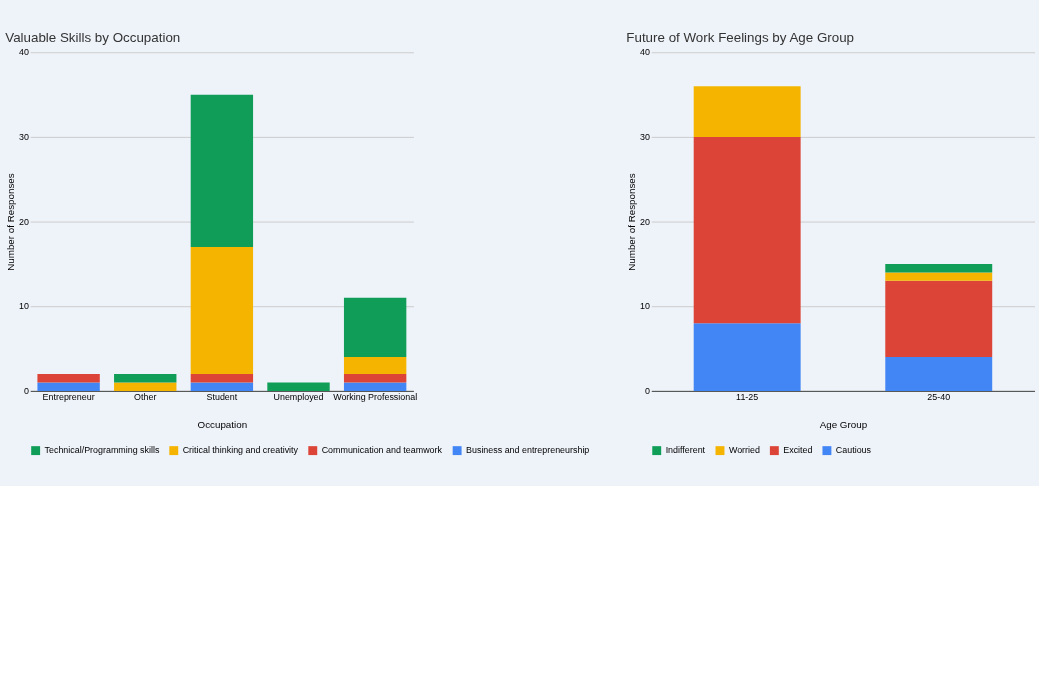 The height and width of the screenshot is (697, 1039). What do you see at coordinates (375, 397) in the screenshot?
I see `x-tick-label: Working Professional` at bounding box center [375, 397].